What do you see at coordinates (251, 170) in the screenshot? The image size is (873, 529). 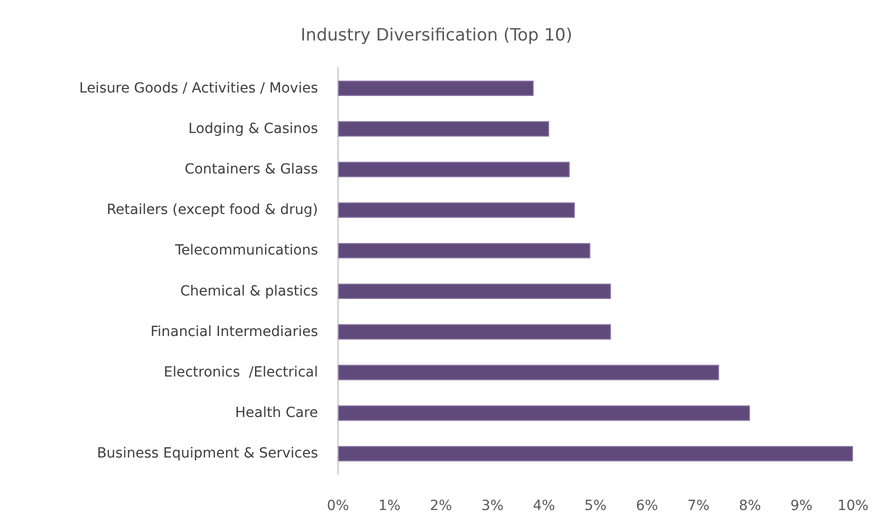 I see `y-tick-label: Containers & Glass` at bounding box center [251, 170].